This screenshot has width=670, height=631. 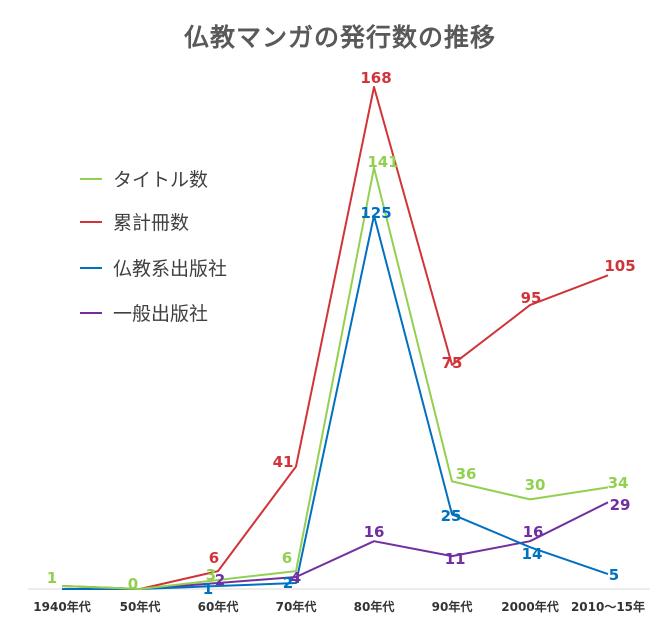 What do you see at coordinates (451, 516) in the screenshot?
I see `data-label: 25` at bounding box center [451, 516].